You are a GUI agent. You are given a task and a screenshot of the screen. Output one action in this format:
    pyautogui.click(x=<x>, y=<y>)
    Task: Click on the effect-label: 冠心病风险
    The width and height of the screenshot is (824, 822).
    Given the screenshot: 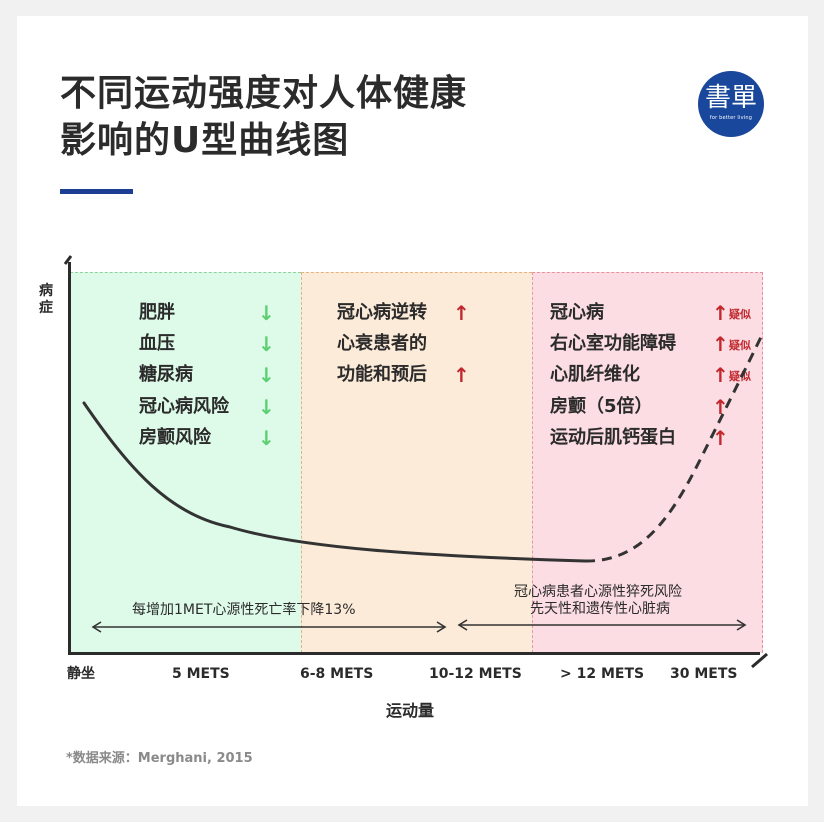 What is the action you would take?
    pyautogui.click(x=184, y=406)
    